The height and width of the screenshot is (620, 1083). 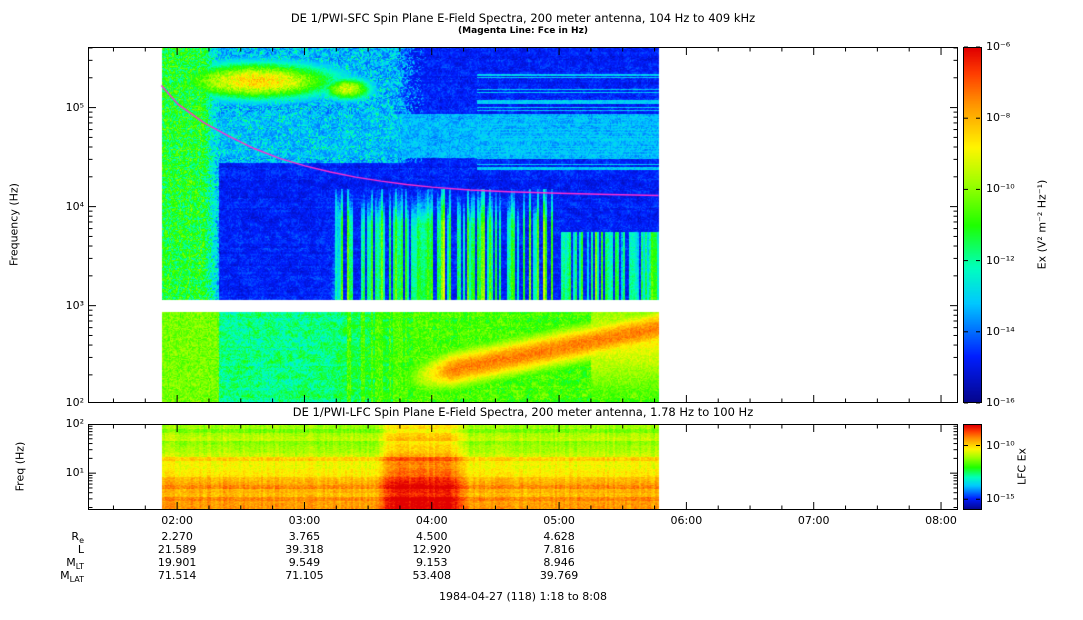 I want to click on ephemeris-value: 71.105, so click(x=304, y=575).